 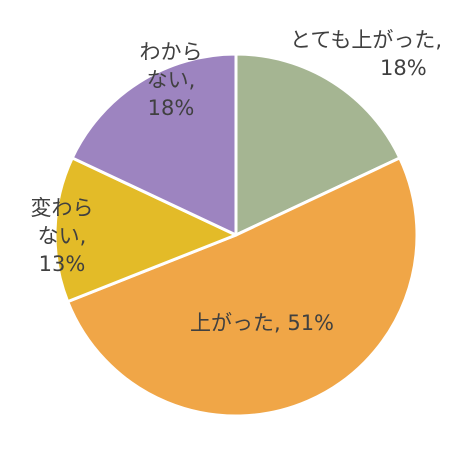 What do you see at coordinates (62, 208) in the screenshot?
I see `pie-slice-label-line: 変わら` at bounding box center [62, 208].